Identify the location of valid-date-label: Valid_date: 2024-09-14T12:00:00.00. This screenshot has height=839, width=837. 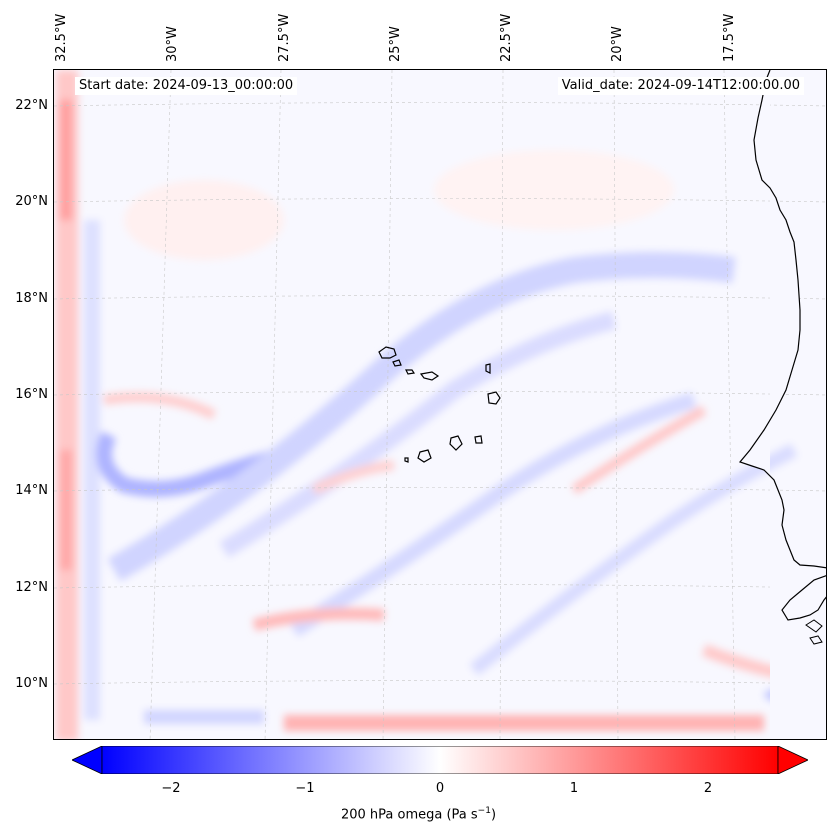
(680, 86).